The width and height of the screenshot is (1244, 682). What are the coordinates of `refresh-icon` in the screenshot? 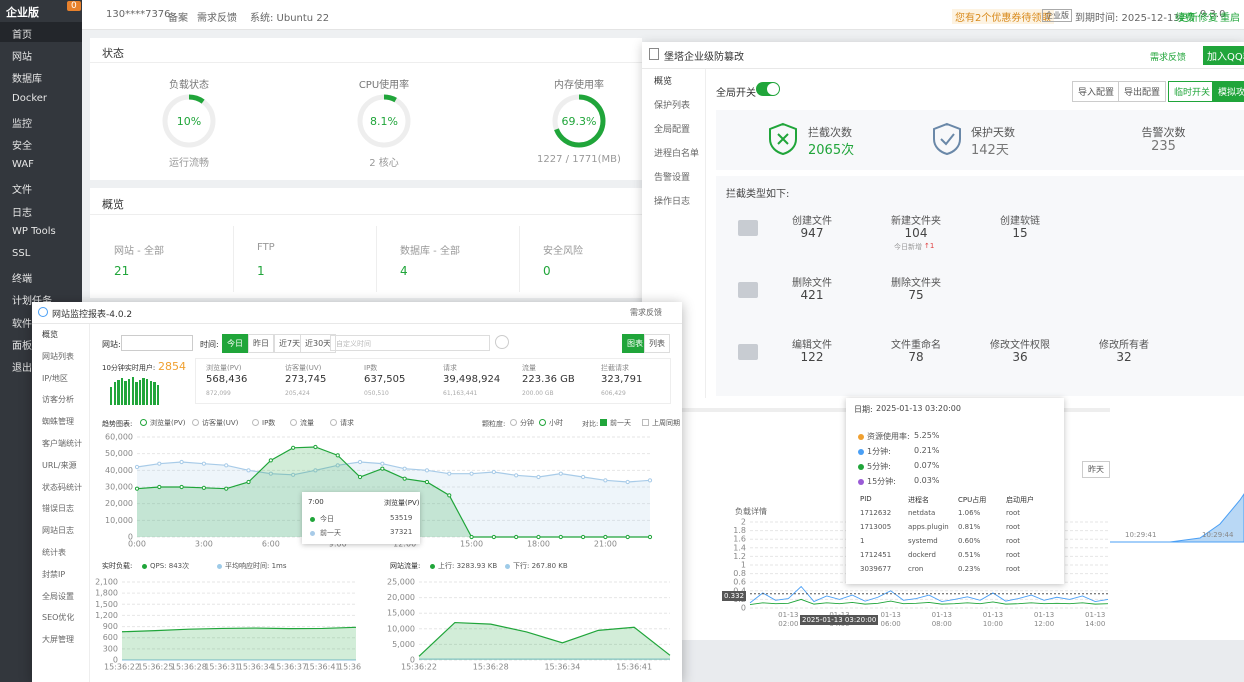 It's located at (502, 342).